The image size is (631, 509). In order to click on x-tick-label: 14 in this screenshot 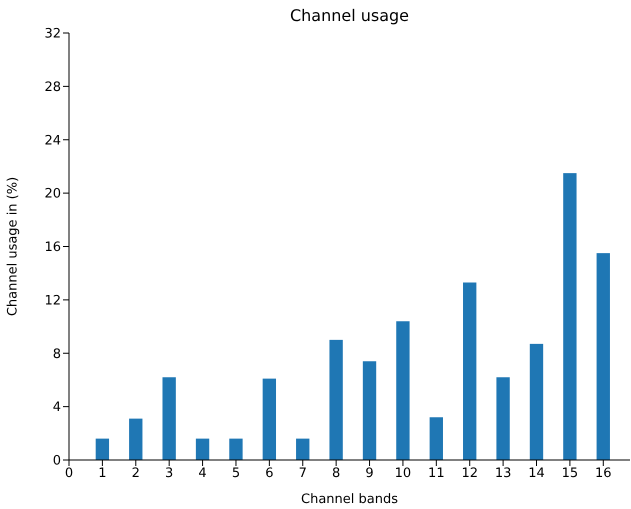, I will do `click(536, 474)`.